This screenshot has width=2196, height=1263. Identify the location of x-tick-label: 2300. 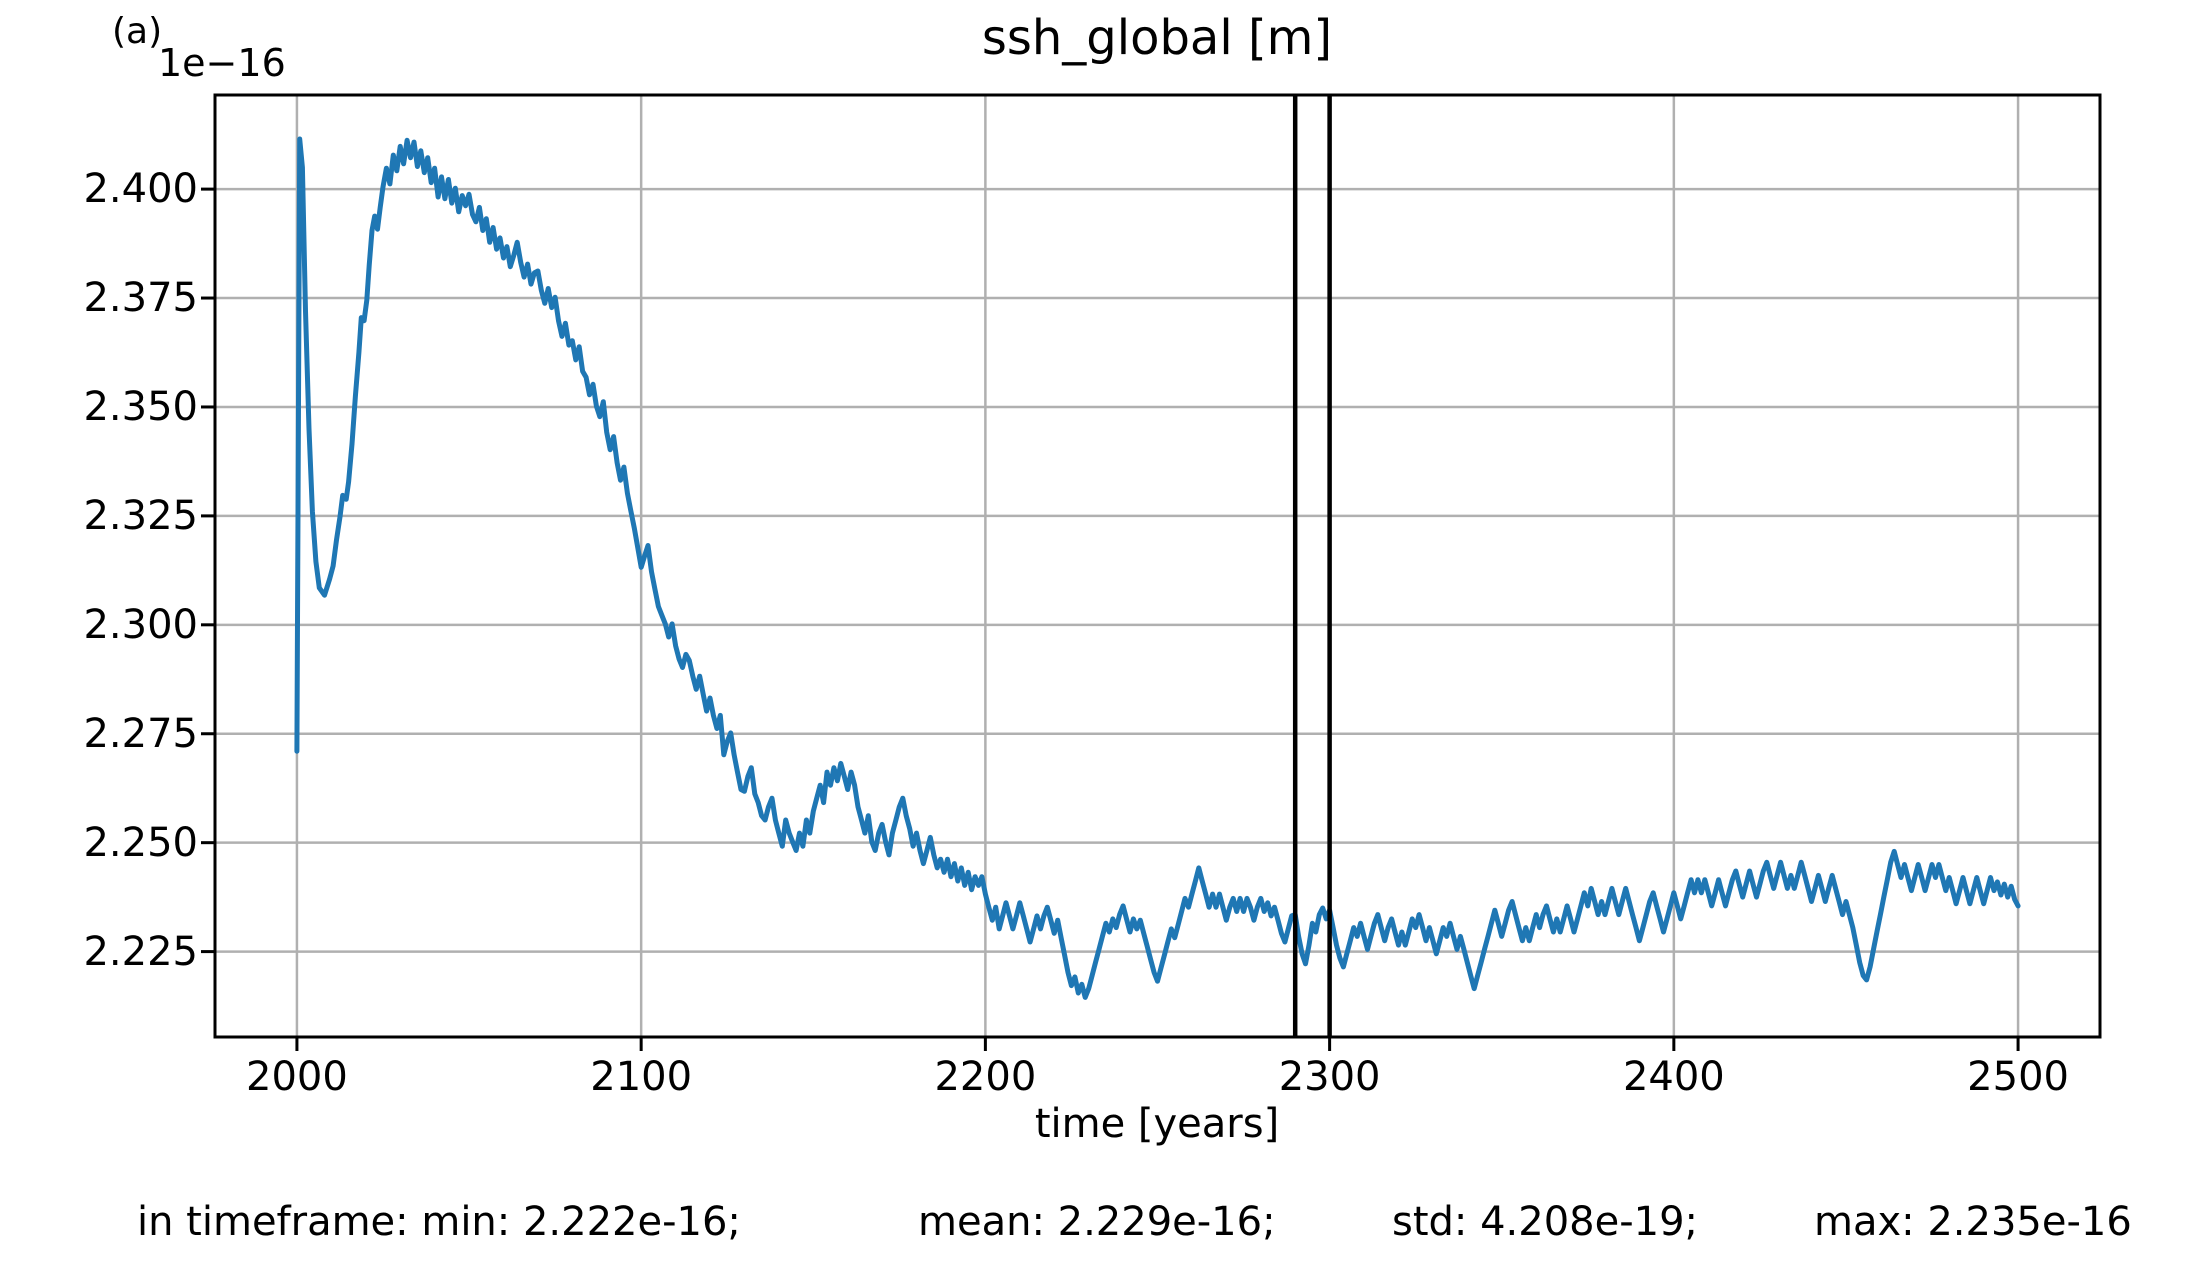
(1329, 1077).